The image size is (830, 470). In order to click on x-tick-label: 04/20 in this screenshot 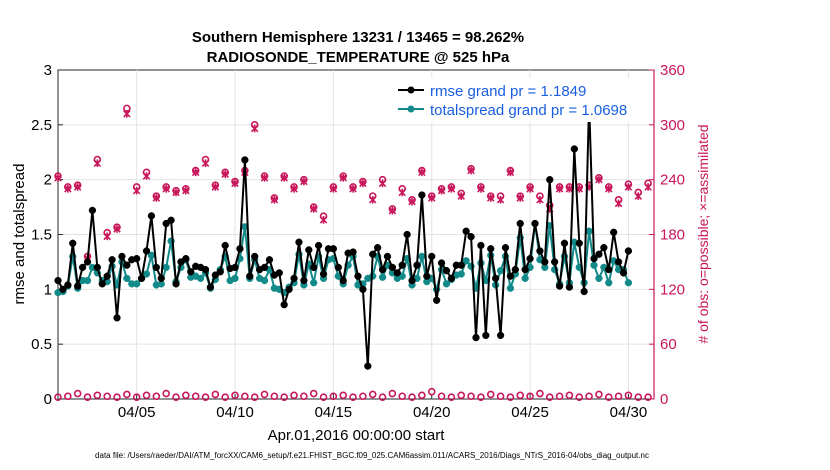, I will do `click(432, 412)`.